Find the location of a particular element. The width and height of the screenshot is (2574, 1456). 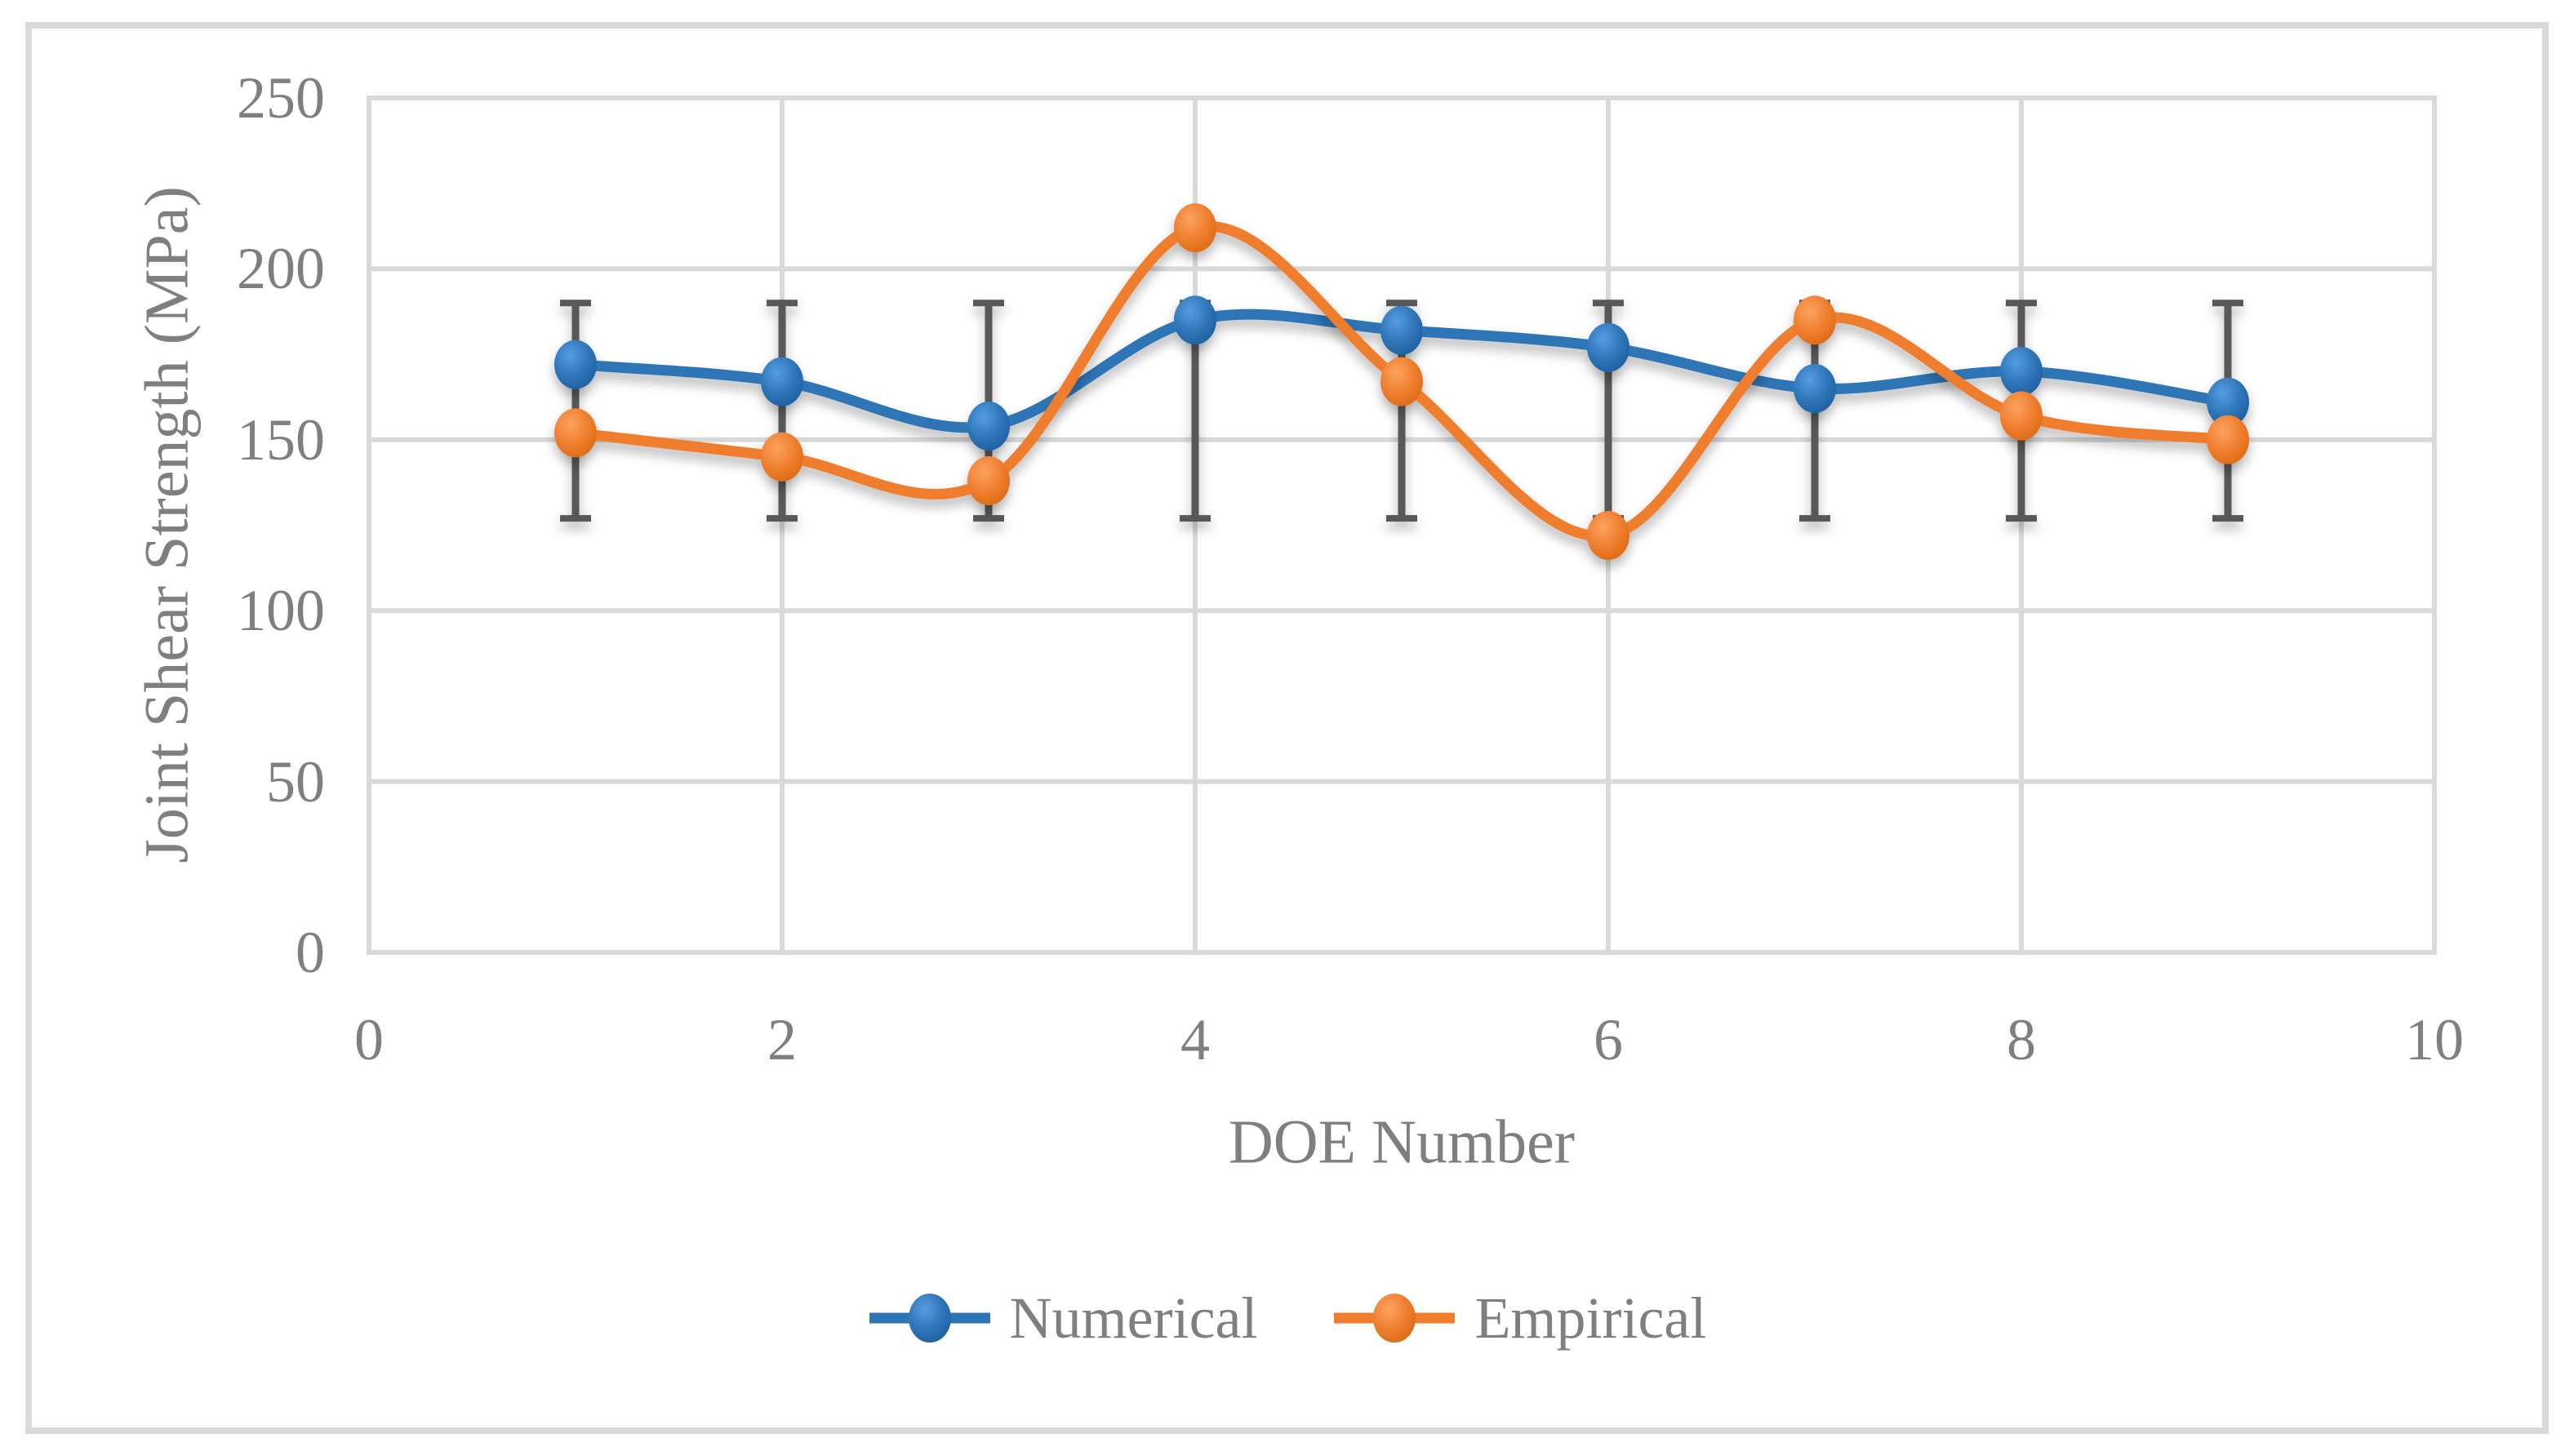

x-tick-label: 8 is located at coordinates (2021, 1039).